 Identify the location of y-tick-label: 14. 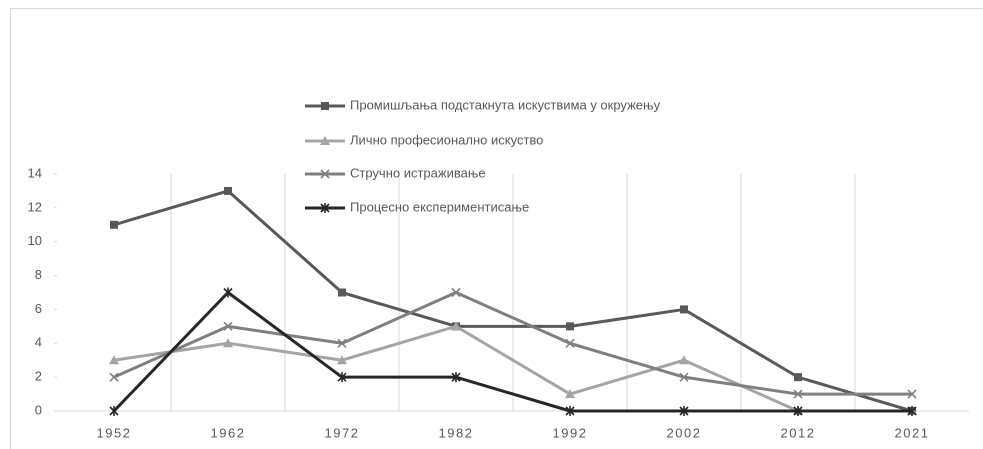
(35, 172).